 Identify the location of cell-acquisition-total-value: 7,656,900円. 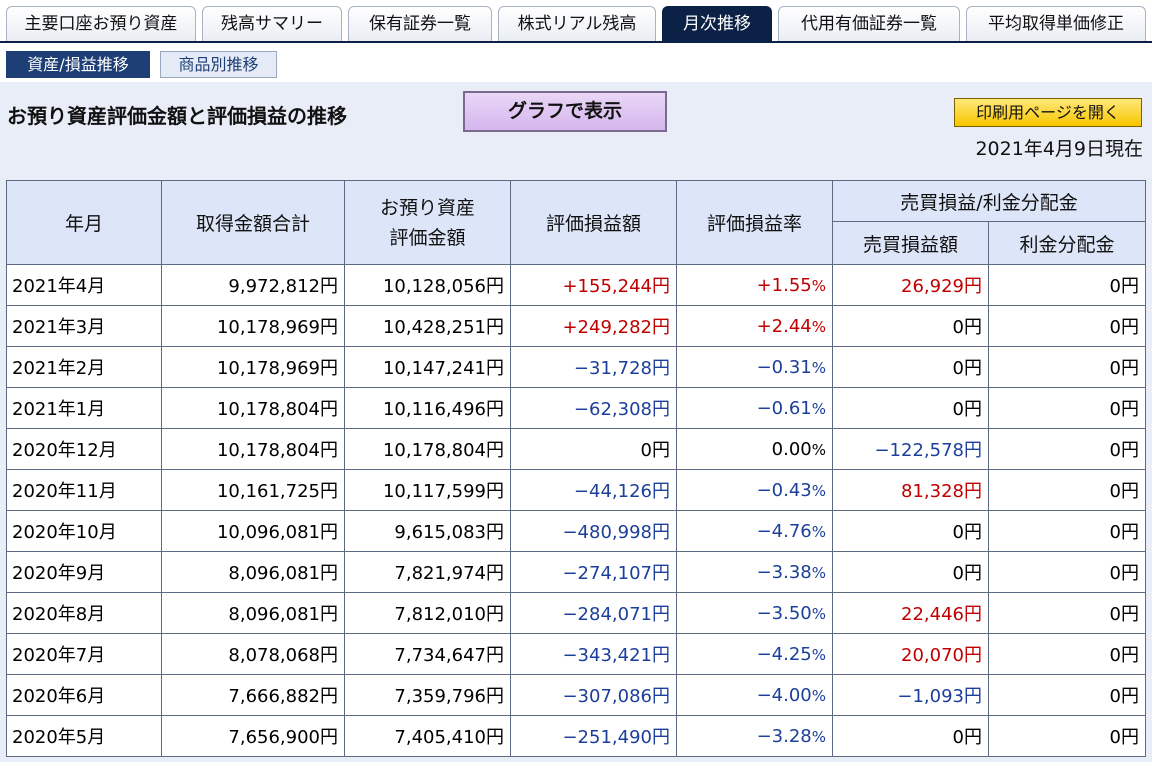
(283, 737).